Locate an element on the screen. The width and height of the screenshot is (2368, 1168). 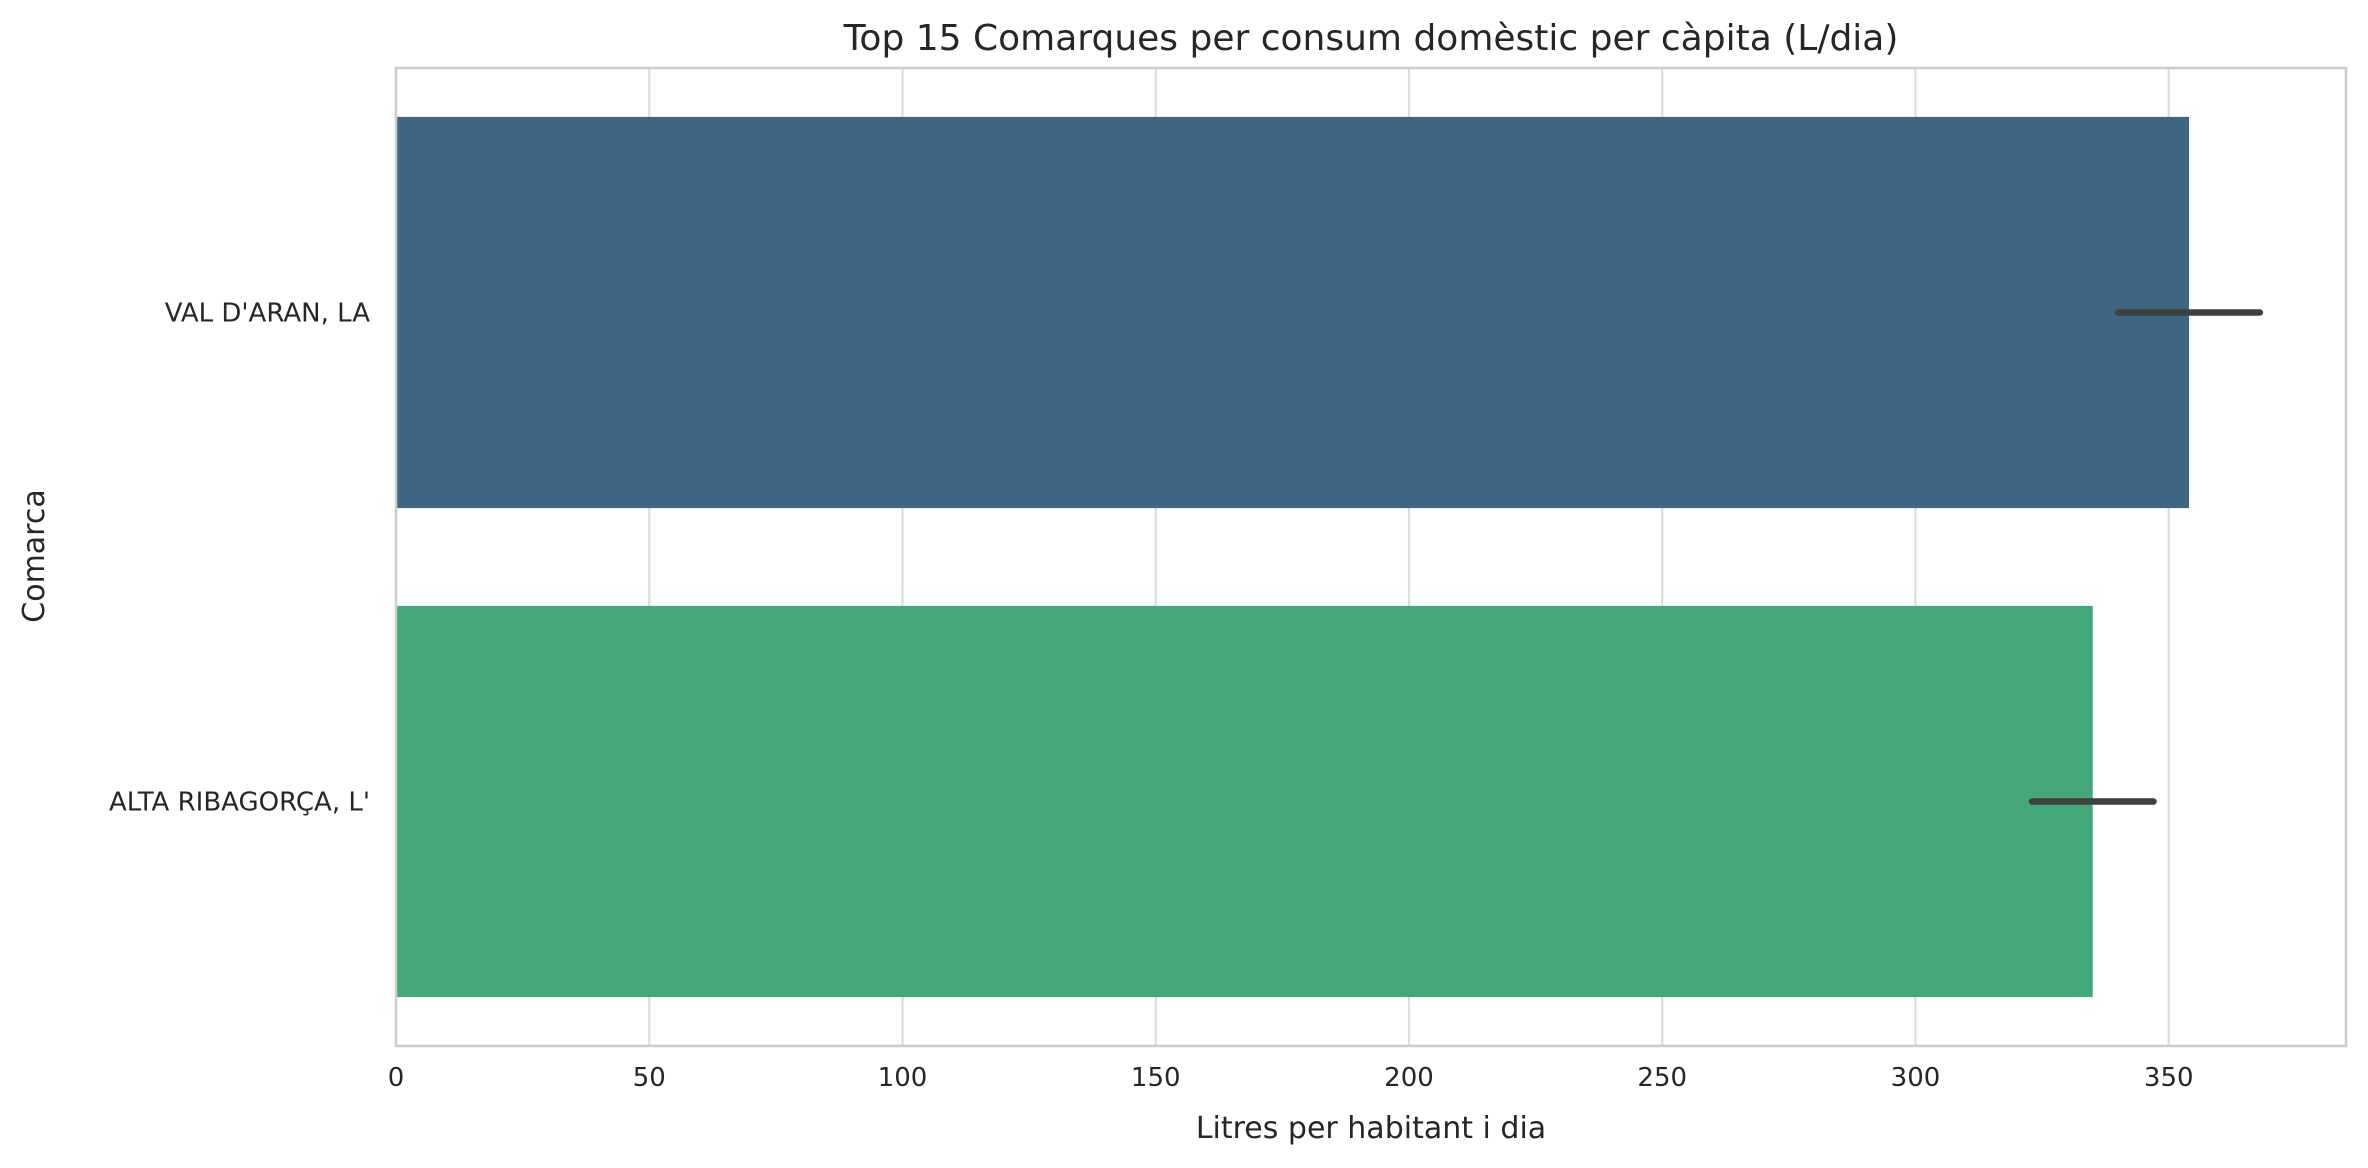
error-bars is located at coordinates (2146, 557).